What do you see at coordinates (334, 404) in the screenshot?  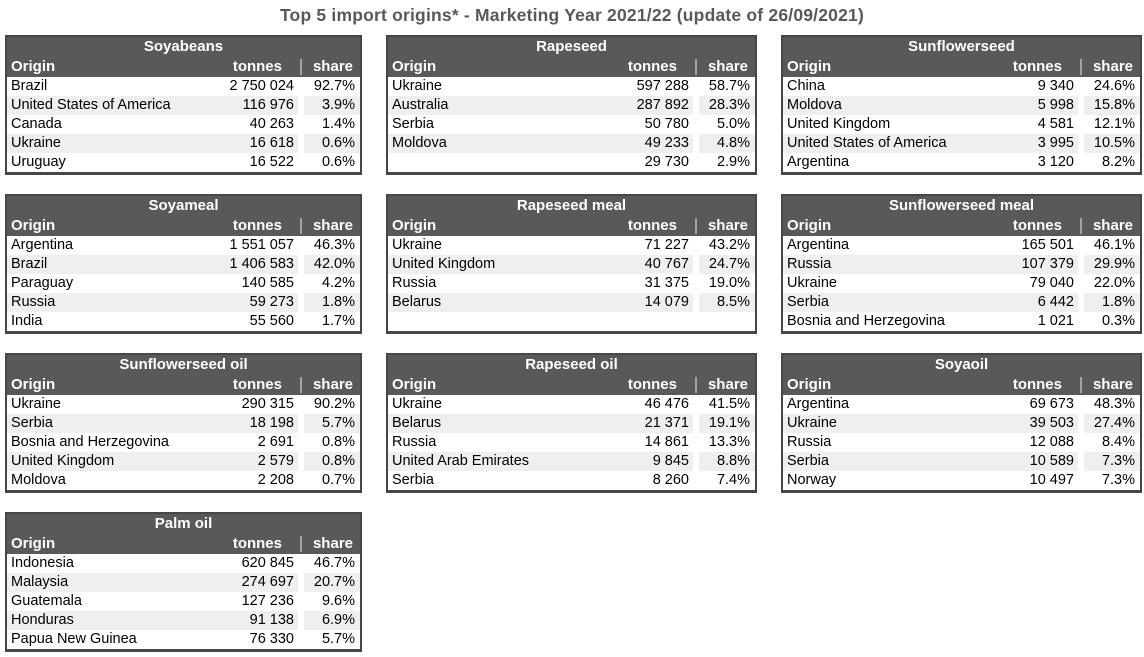 I see `cell-share: 90.2%` at bounding box center [334, 404].